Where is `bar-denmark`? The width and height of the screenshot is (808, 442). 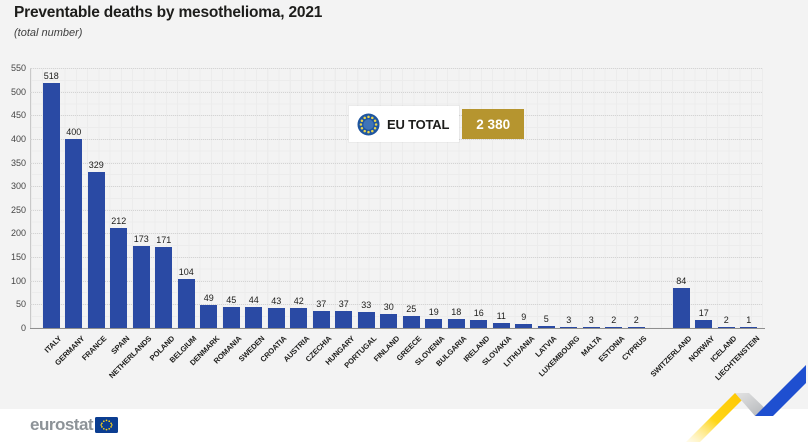
bar-denmark is located at coordinates (209, 316).